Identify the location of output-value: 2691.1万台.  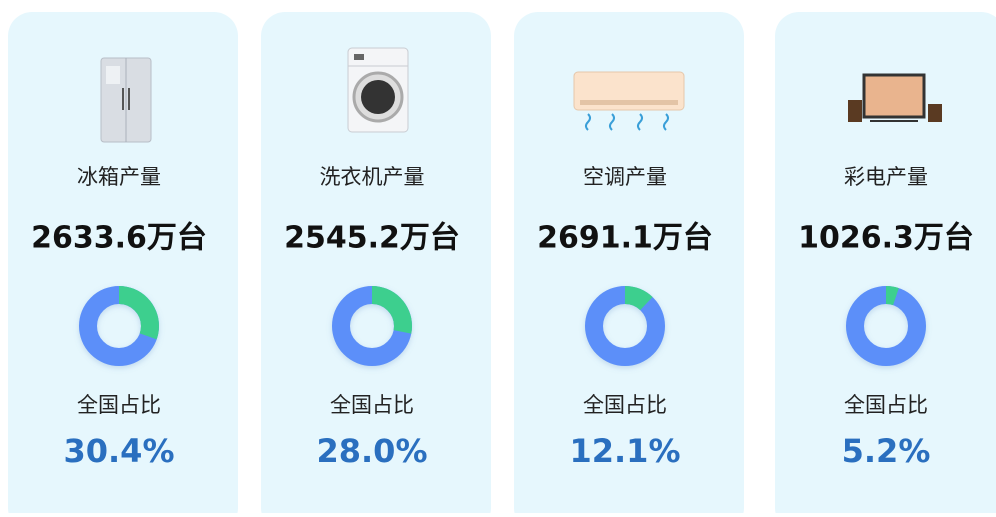
(625, 238).